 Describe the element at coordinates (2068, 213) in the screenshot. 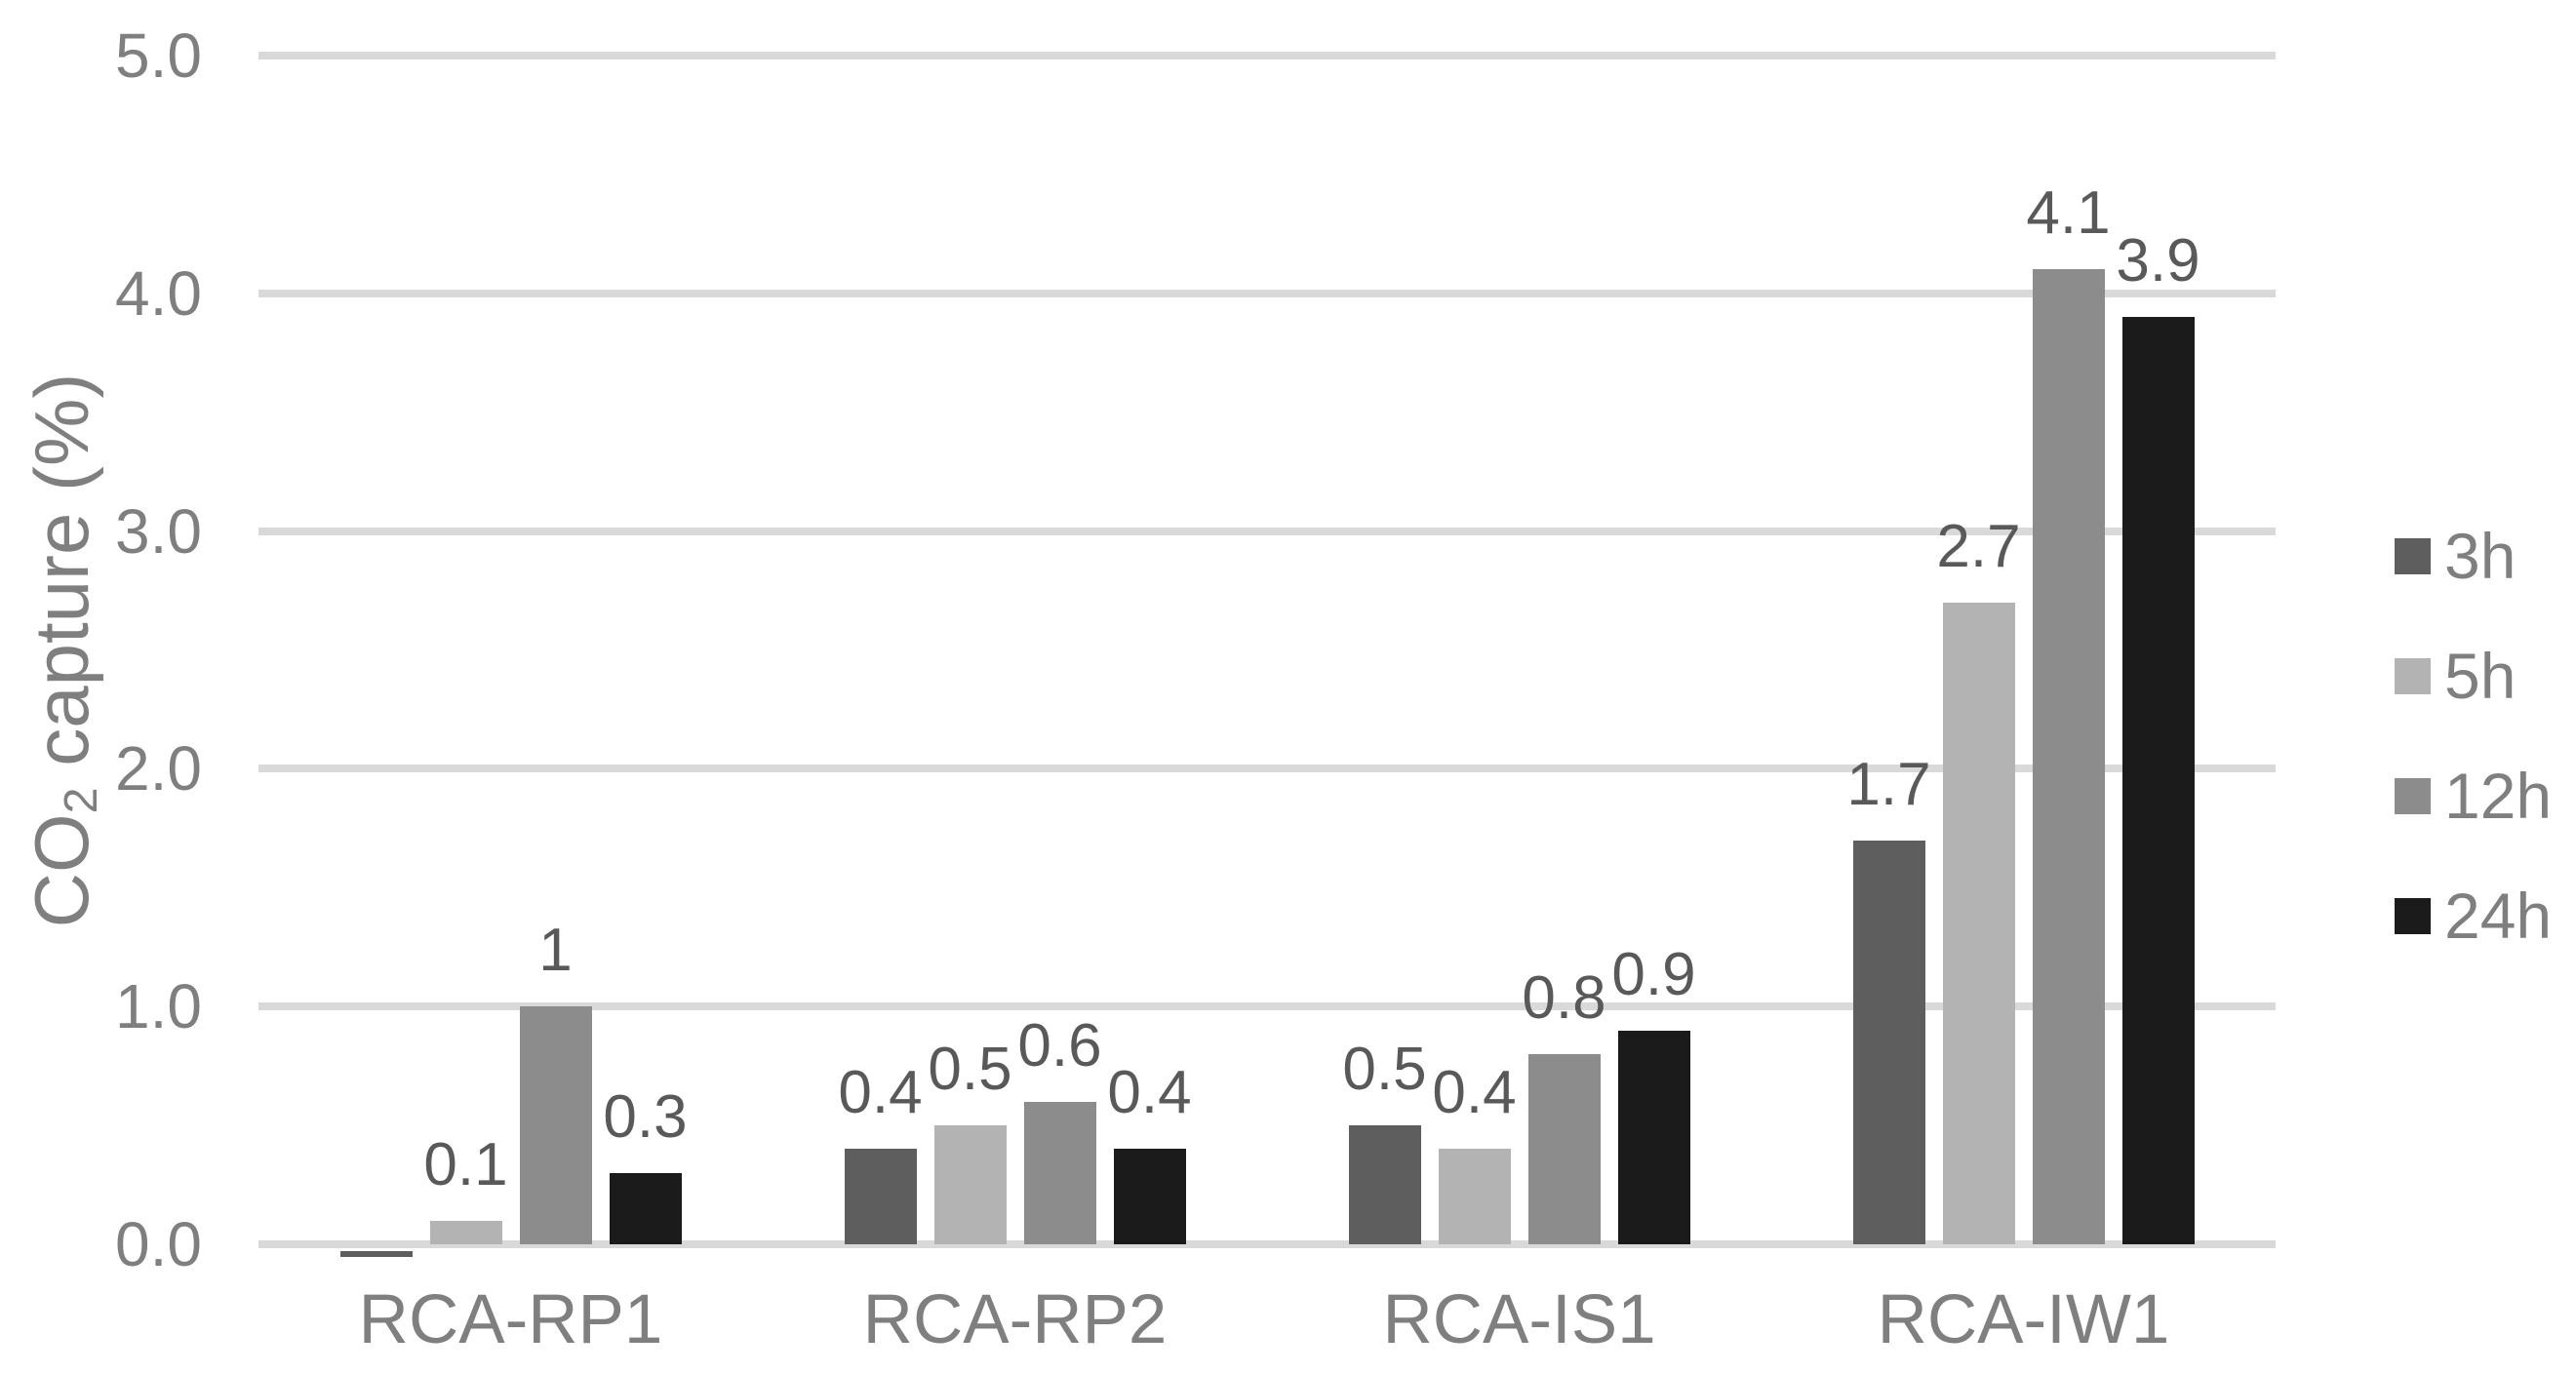

I see `bar-label-RCA-IW1-12h: 4.1` at that location.